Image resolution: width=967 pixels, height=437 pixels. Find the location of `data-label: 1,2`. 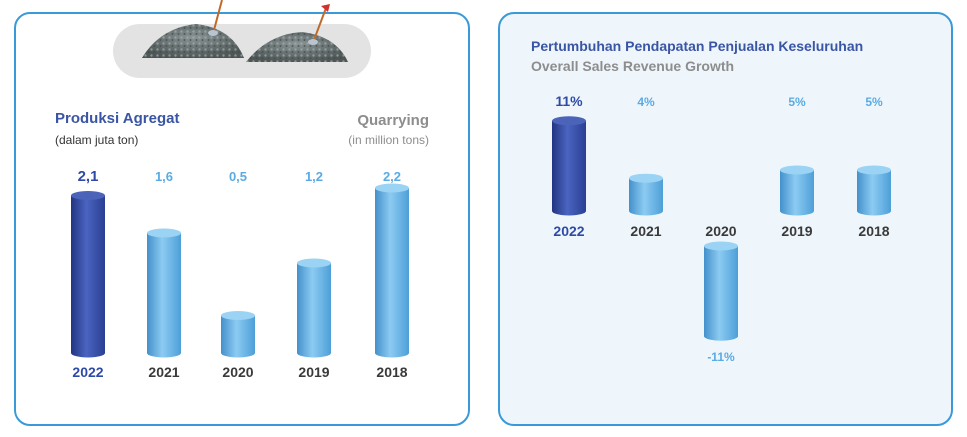

data-label: 1,2 is located at coordinates (314, 176).